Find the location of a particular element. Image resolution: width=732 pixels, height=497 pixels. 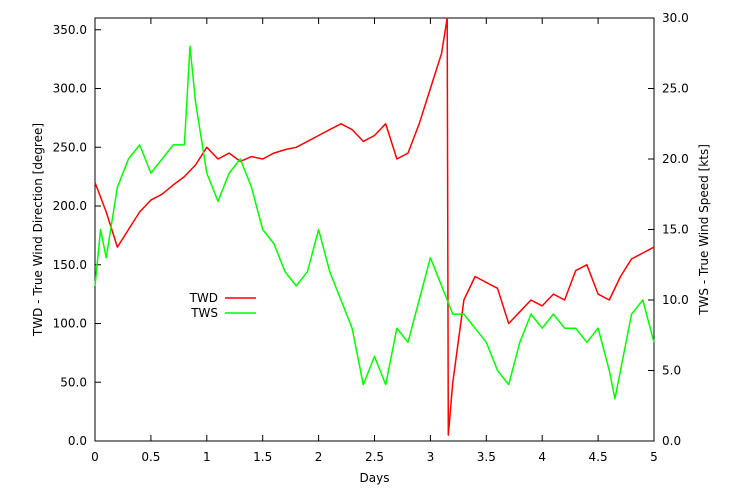

x-tick-label: 4.5 is located at coordinates (598, 457).